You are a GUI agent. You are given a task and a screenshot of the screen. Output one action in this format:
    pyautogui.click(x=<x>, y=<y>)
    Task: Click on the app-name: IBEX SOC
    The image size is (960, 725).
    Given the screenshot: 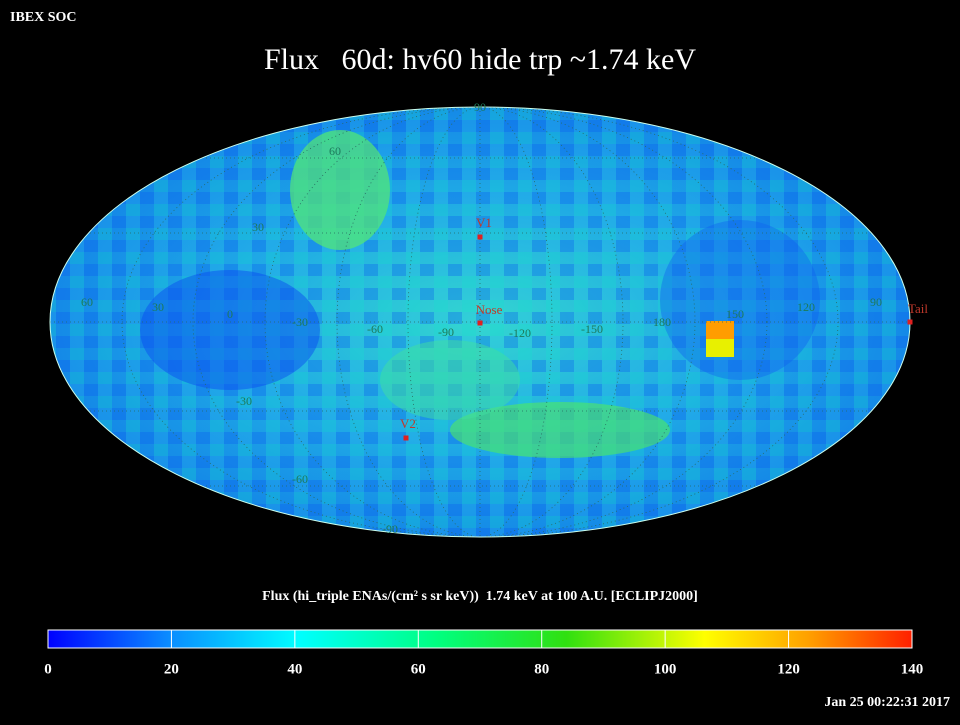 What is the action you would take?
    pyautogui.click(x=43, y=17)
    